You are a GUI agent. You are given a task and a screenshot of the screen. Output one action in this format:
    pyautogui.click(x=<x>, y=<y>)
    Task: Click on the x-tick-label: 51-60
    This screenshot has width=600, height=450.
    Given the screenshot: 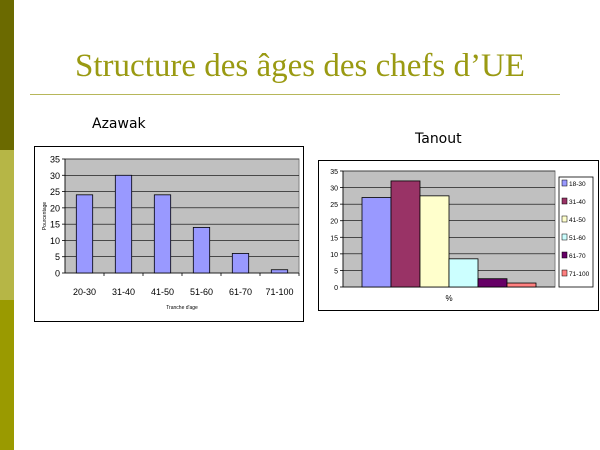 What is the action you would take?
    pyautogui.click(x=201, y=292)
    